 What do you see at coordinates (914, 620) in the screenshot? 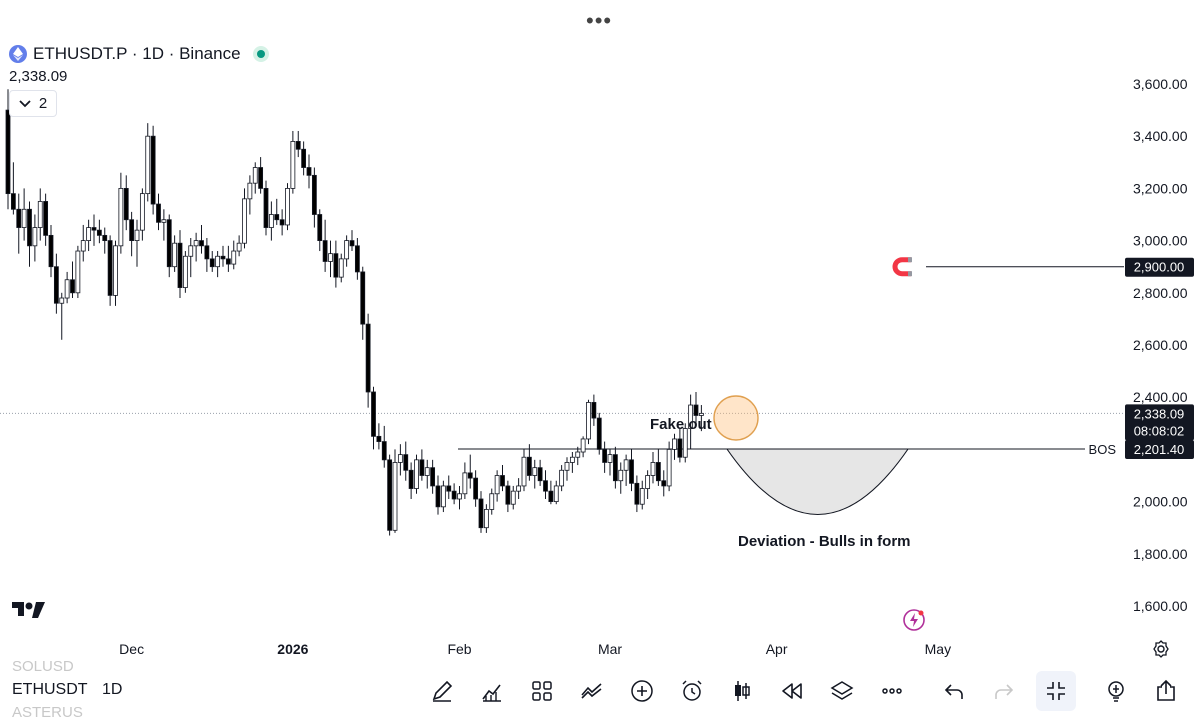
I see `lightning-icon` at bounding box center [914, 620].